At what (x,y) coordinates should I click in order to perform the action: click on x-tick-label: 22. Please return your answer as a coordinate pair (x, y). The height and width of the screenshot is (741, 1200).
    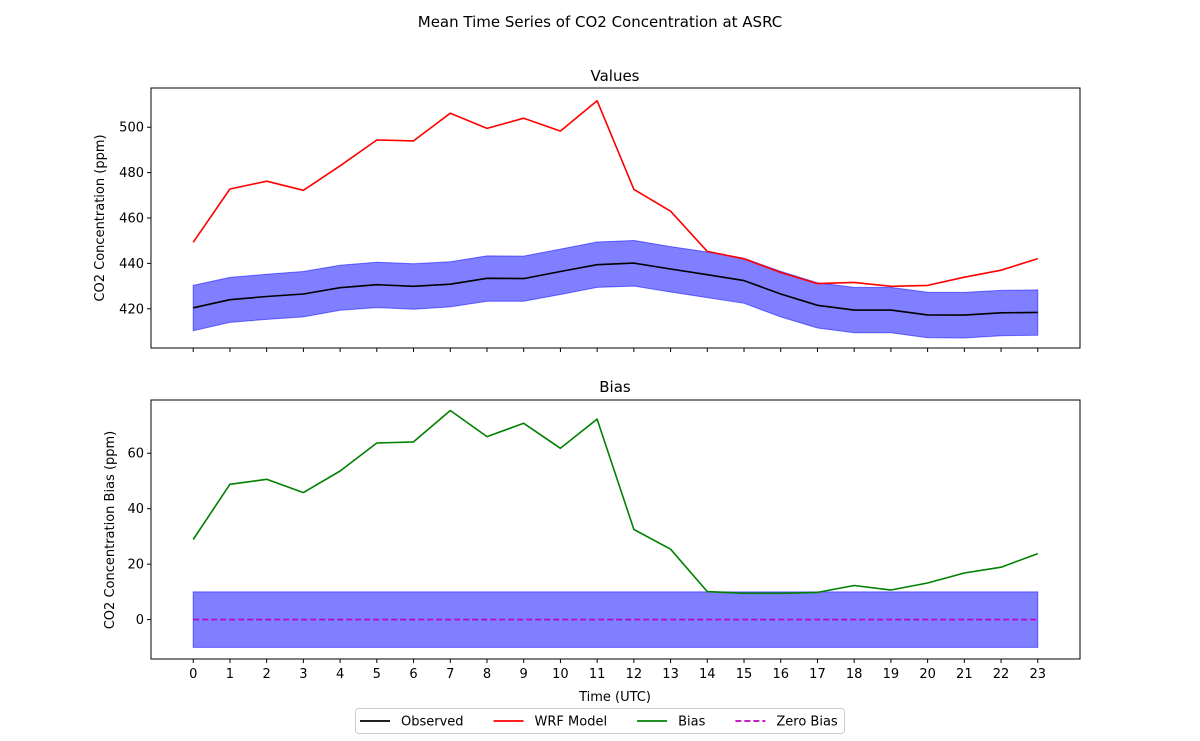
    Looking at the image, I should click on (1001, 674).